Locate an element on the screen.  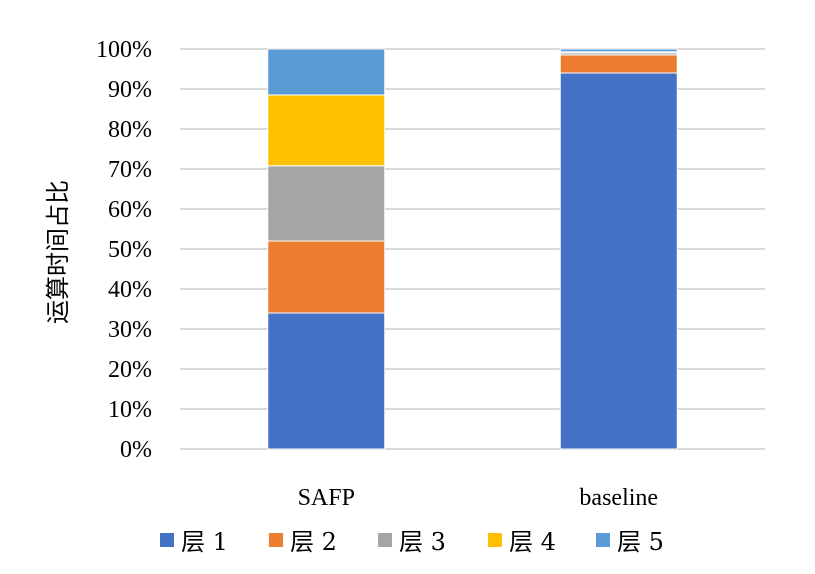
y-tick-label: 20% is located at coordinates (130, 370).